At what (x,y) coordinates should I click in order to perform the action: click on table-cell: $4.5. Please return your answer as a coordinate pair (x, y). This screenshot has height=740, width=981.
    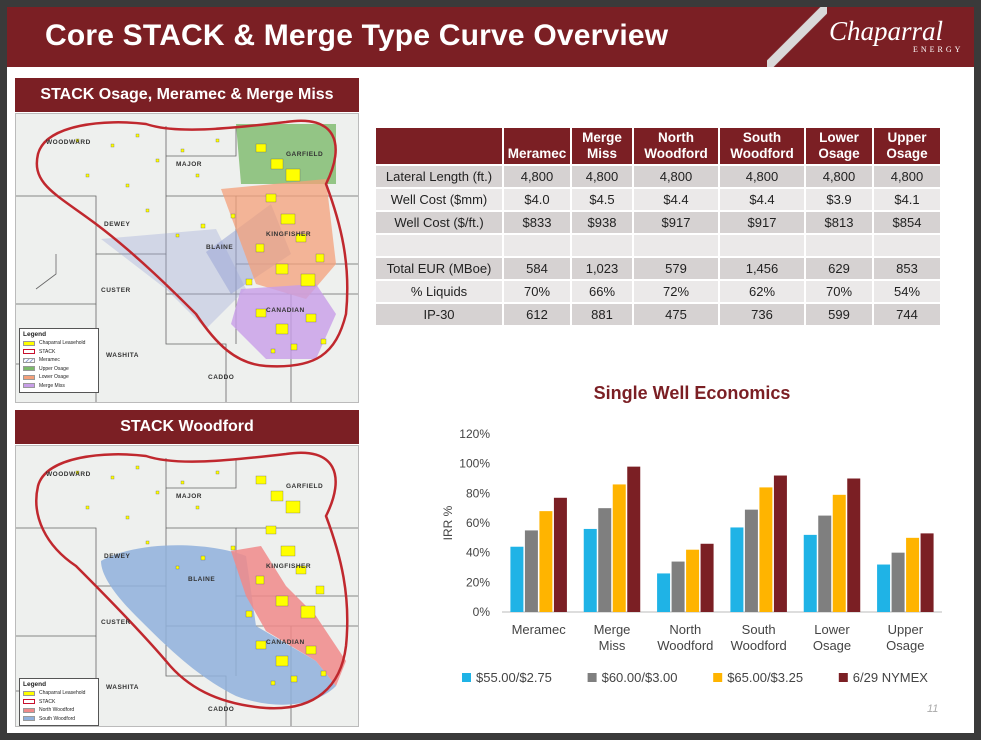
    Looking at the image, I should click on (602, 199).